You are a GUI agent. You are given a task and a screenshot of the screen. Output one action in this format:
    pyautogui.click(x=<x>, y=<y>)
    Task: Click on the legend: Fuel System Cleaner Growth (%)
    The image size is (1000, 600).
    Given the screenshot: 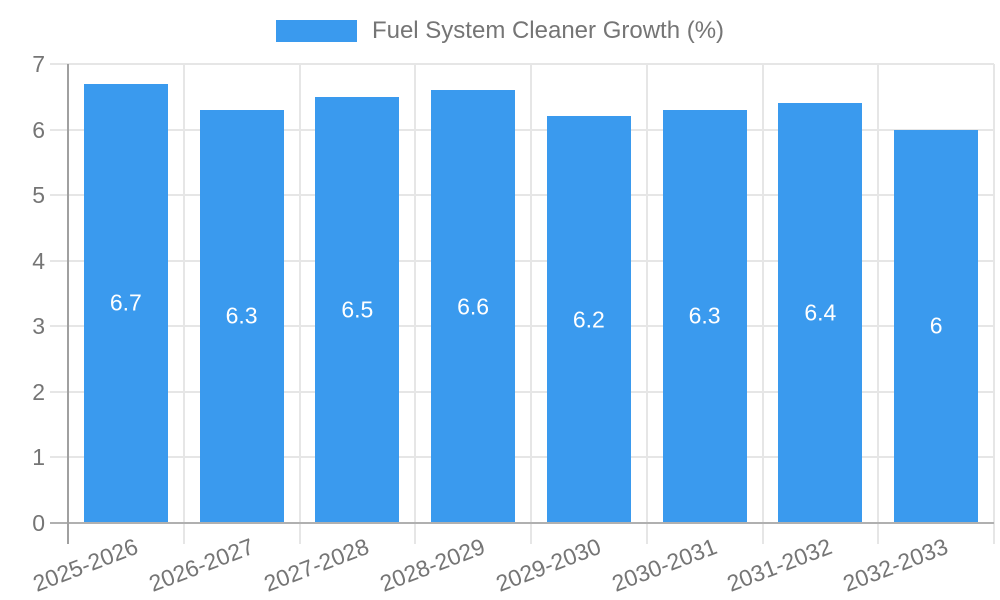 What is the action you would take?
    pyautogui.click(x=500, y=31)
    